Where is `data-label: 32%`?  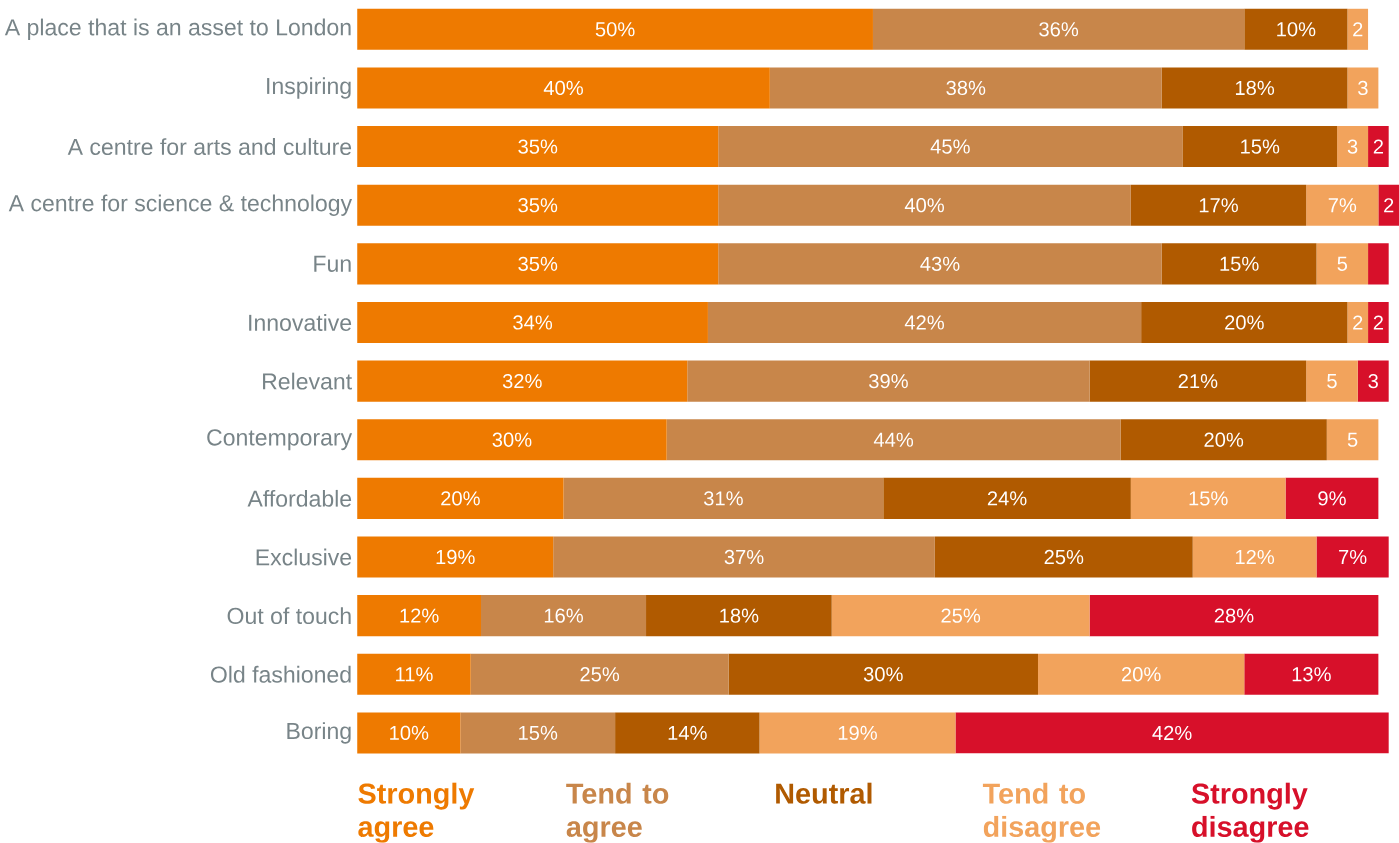 data-label: 32% is located at coordinates (522, 381).